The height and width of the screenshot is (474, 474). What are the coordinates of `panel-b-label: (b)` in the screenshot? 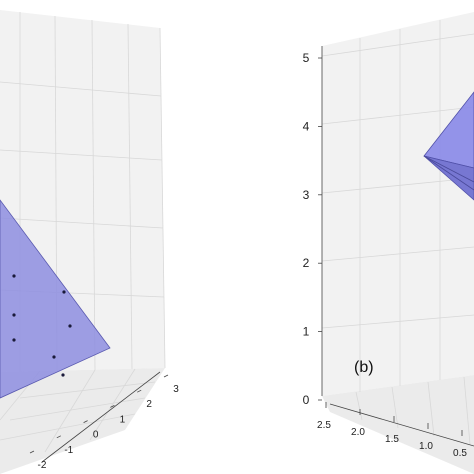 It's located at (364, 367).